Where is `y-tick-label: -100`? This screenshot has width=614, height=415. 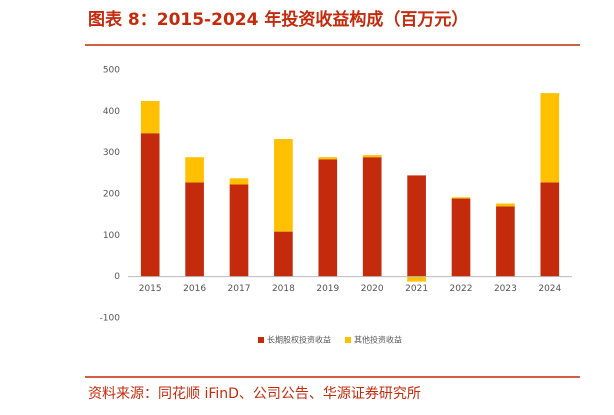
y-tick-label: -100 is located at coordinates (110, 319).